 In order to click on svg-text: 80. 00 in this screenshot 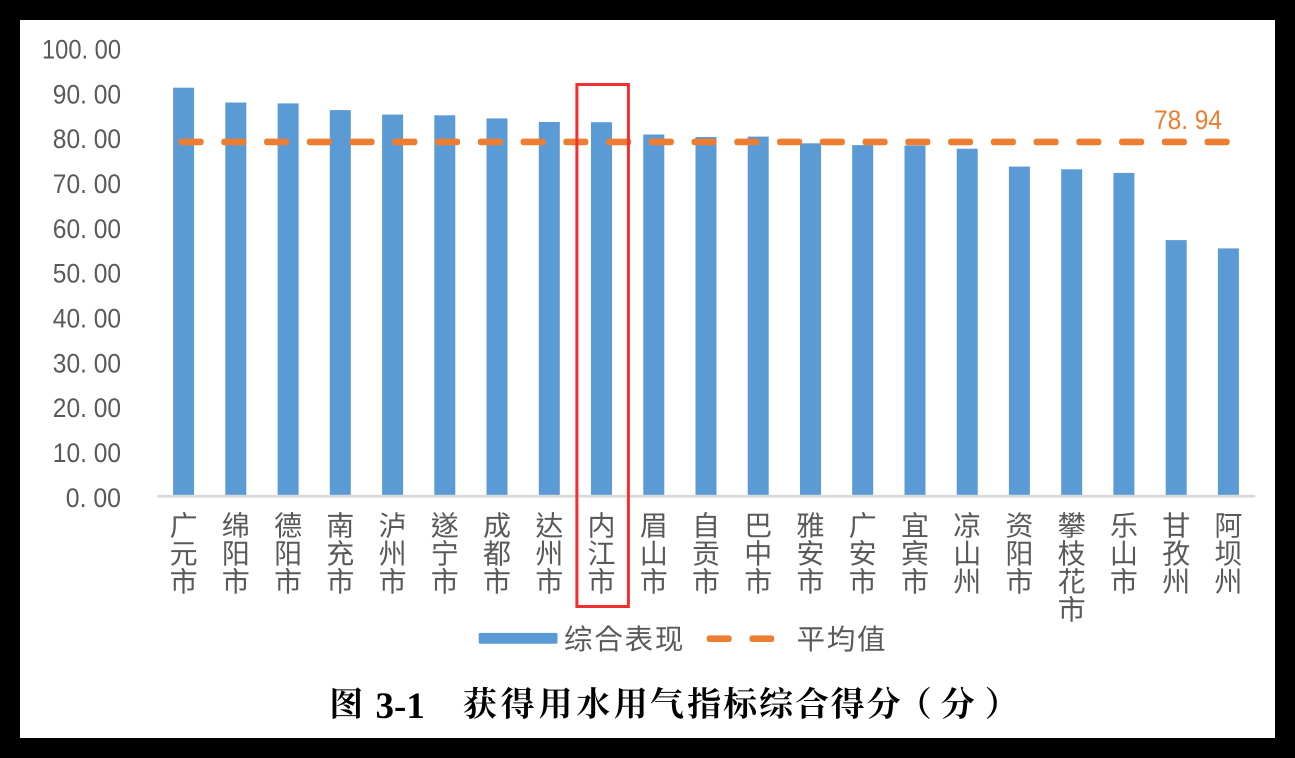, I will do `click(87, 139)`.